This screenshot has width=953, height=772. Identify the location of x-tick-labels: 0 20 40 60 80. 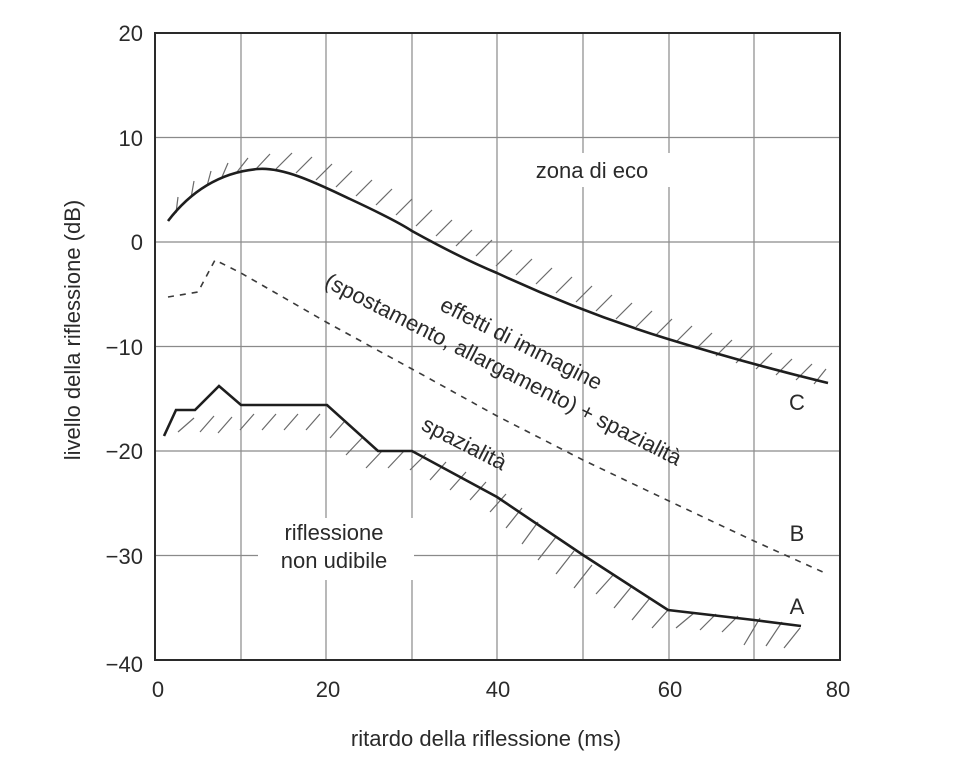
(501, 689).